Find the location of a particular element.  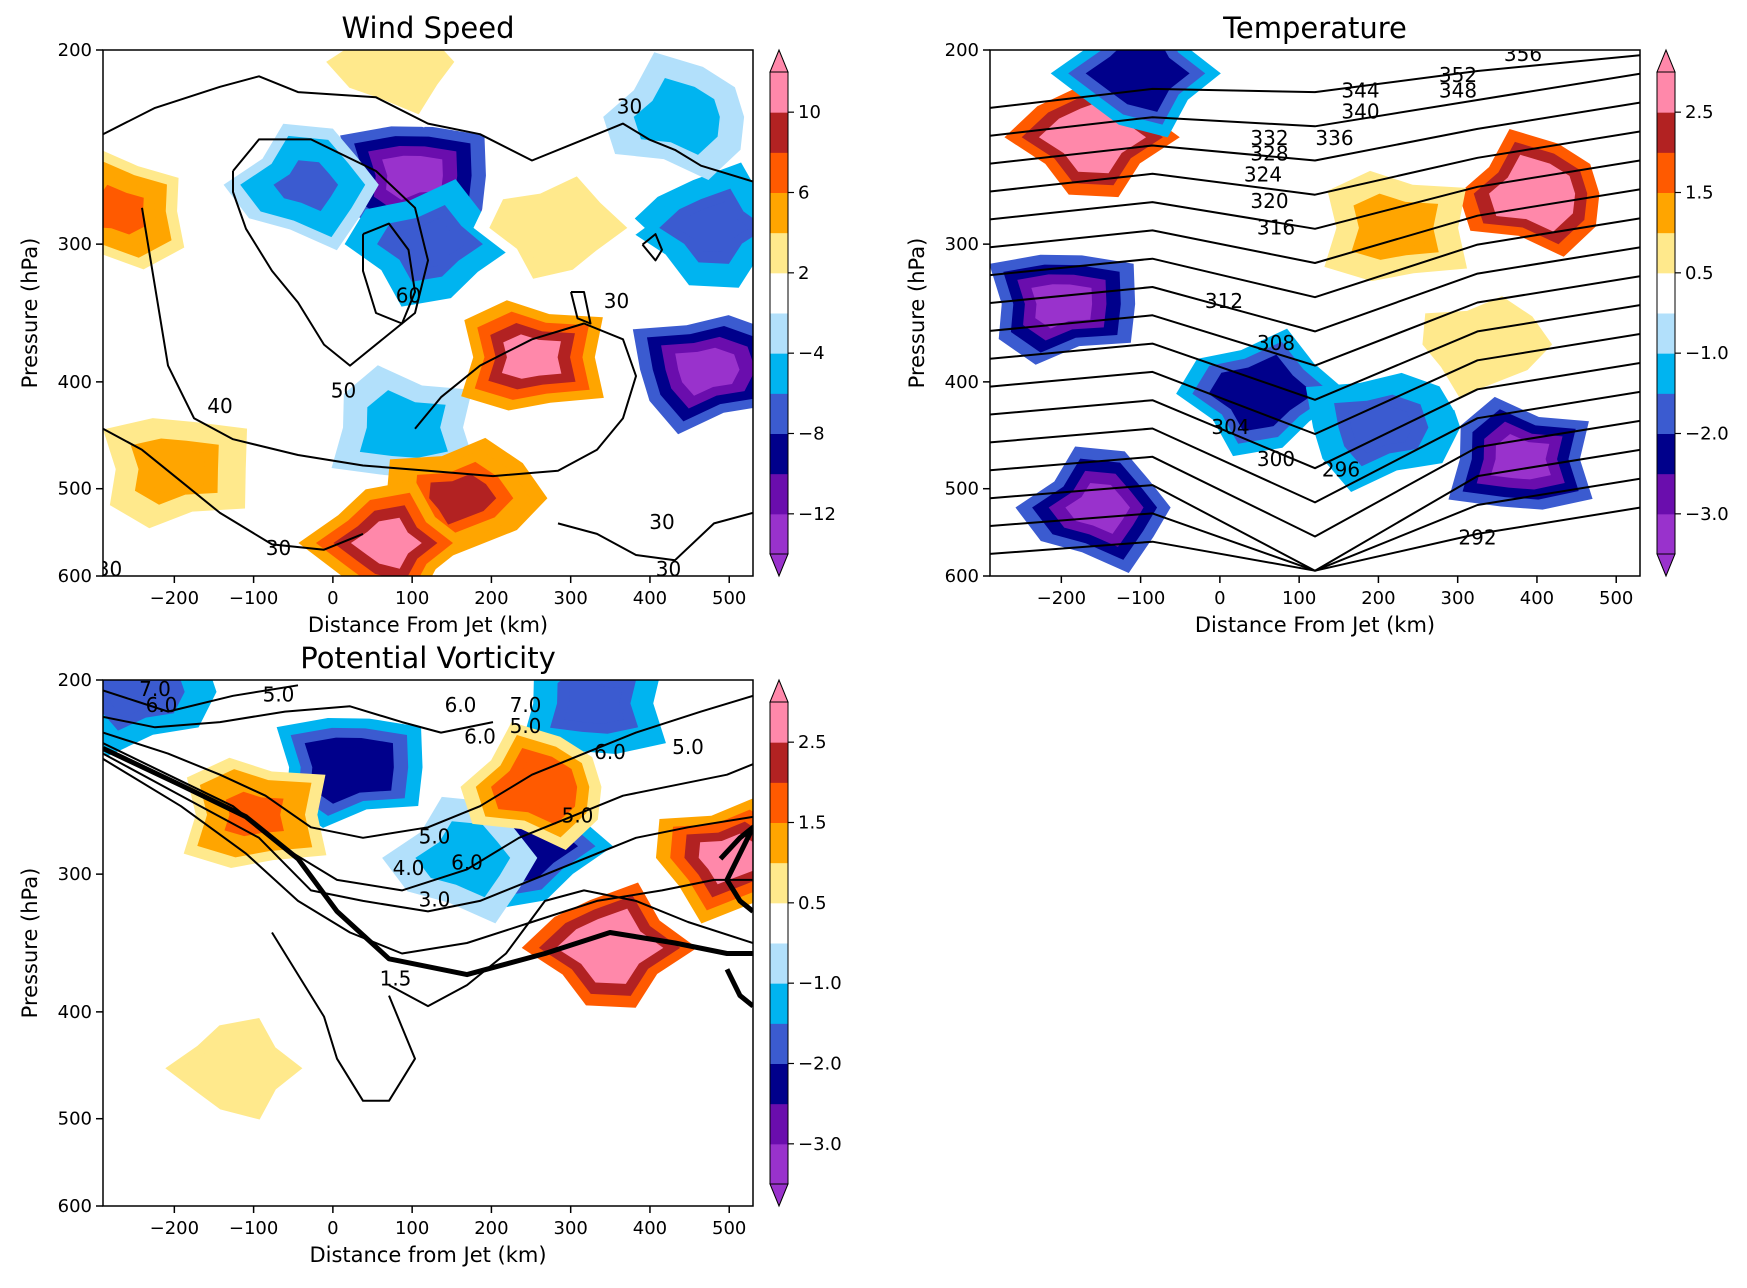

y-tick-label: 600 is located at coordinates (75, 1206).